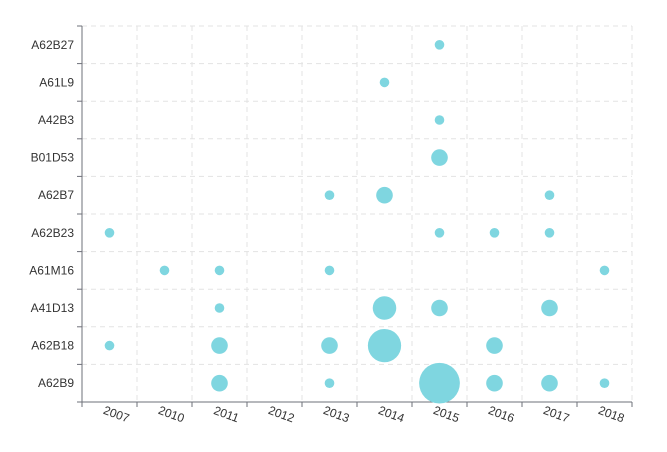 This screenshot has height=452, width=667. What do you see at coordinates (52, 233) in the screenshot?
I see `y-axis-label: A62B23` at bounding box center [52, 233].